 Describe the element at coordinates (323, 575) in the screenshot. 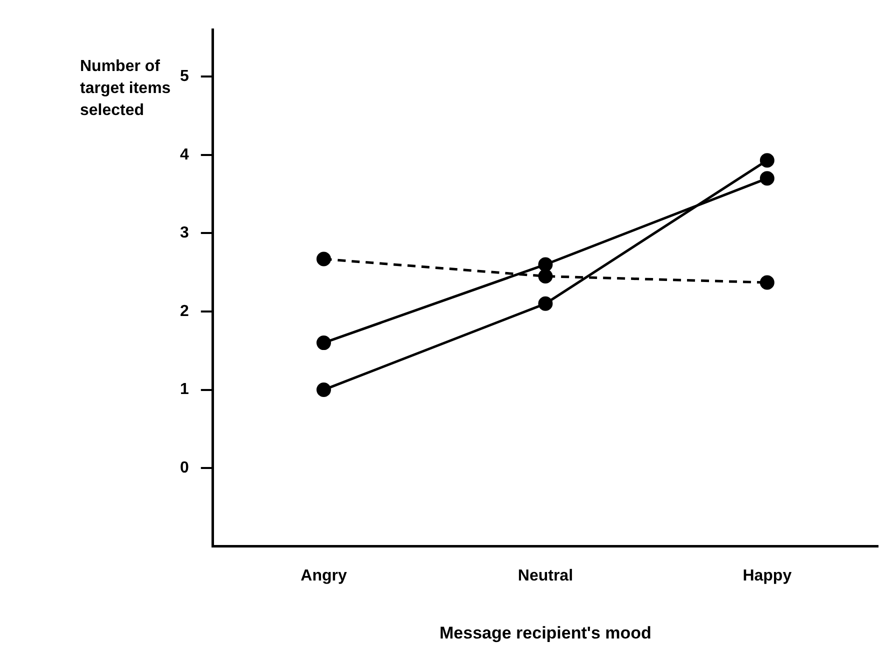

I see `x-tick-label: Angry` at that location.